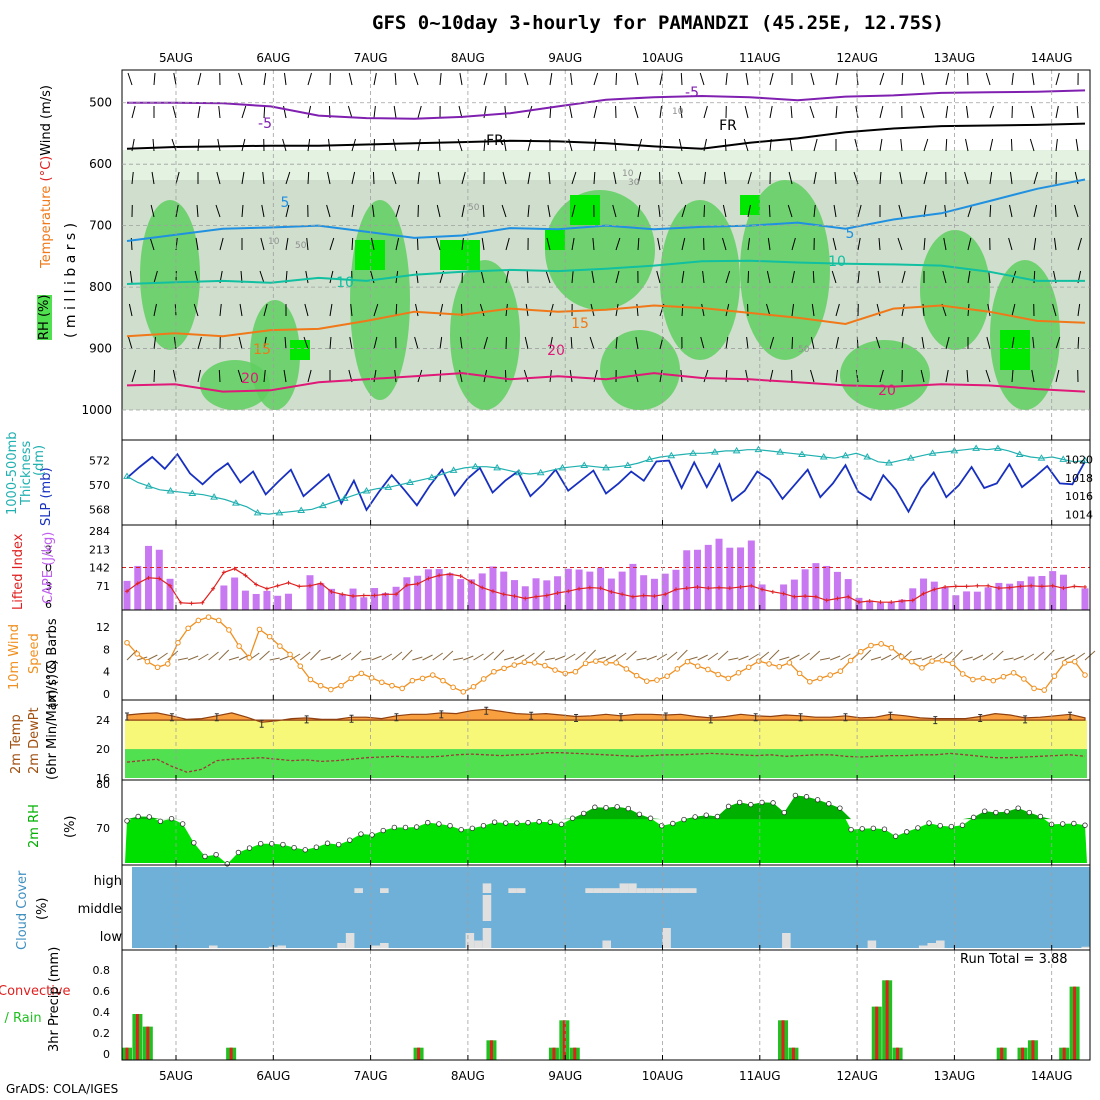  I want to click on slp-line, so click(606, 483).